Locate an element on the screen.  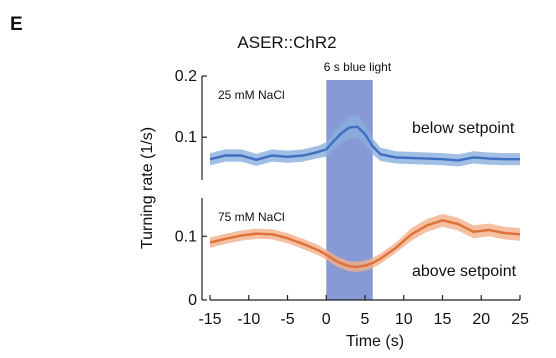
x-tick-label: 0 is located at coordinates (326, 319).